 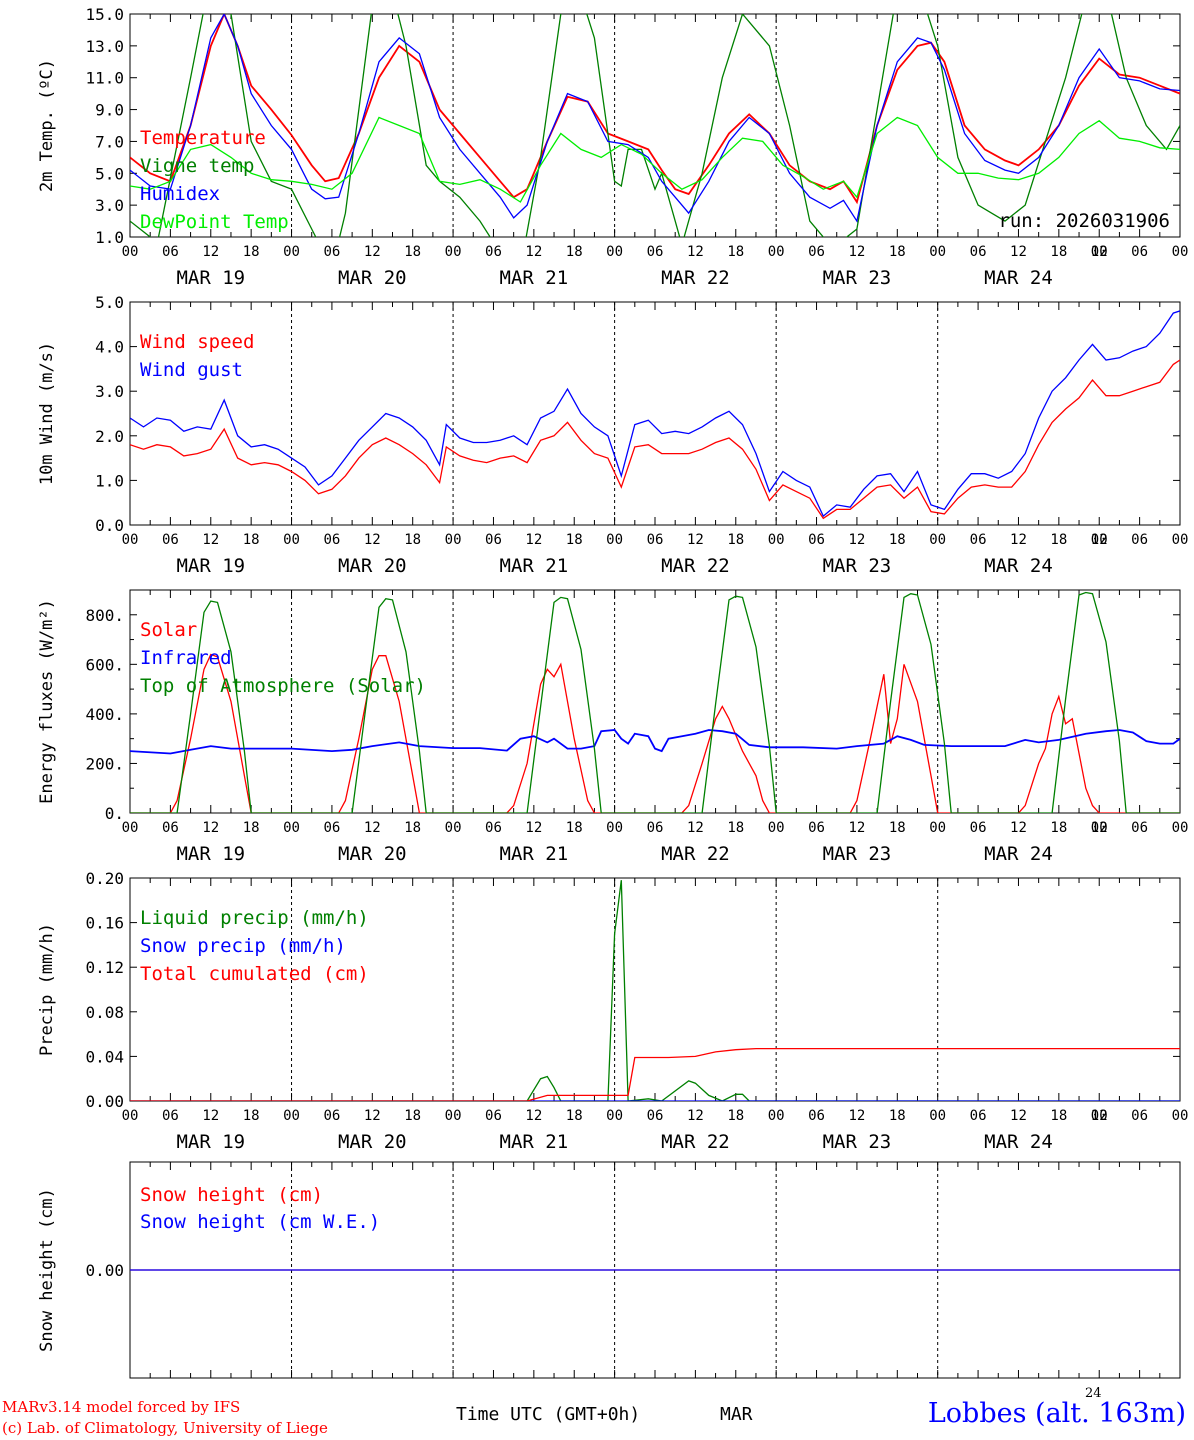 I want to click on energy-day-label: MAR 22, so click(x=695, y=854).